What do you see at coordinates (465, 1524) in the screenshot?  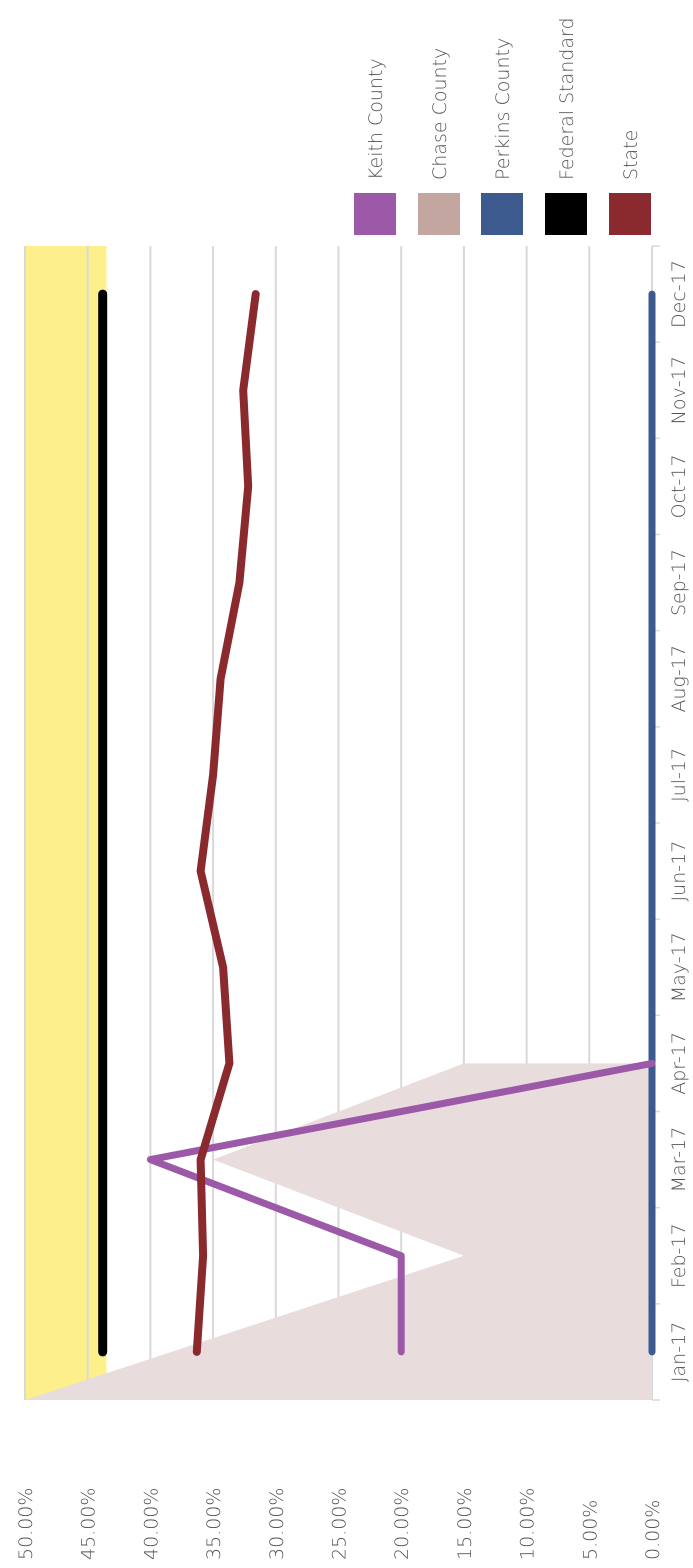 I see `value-tick-label: 15.00%` at bounding box center [465, 1524].